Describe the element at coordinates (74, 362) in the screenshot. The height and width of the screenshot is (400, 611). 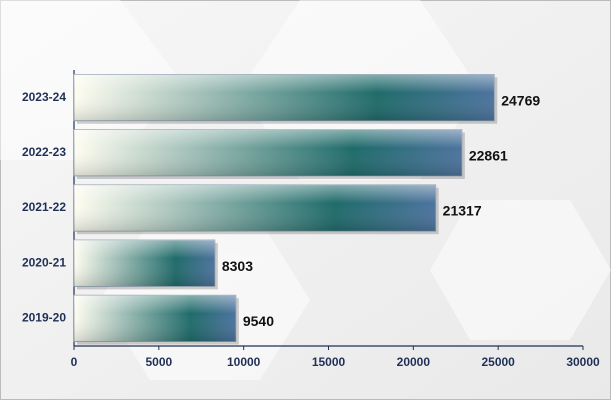
I see `x-tick-label: 0` at that location.